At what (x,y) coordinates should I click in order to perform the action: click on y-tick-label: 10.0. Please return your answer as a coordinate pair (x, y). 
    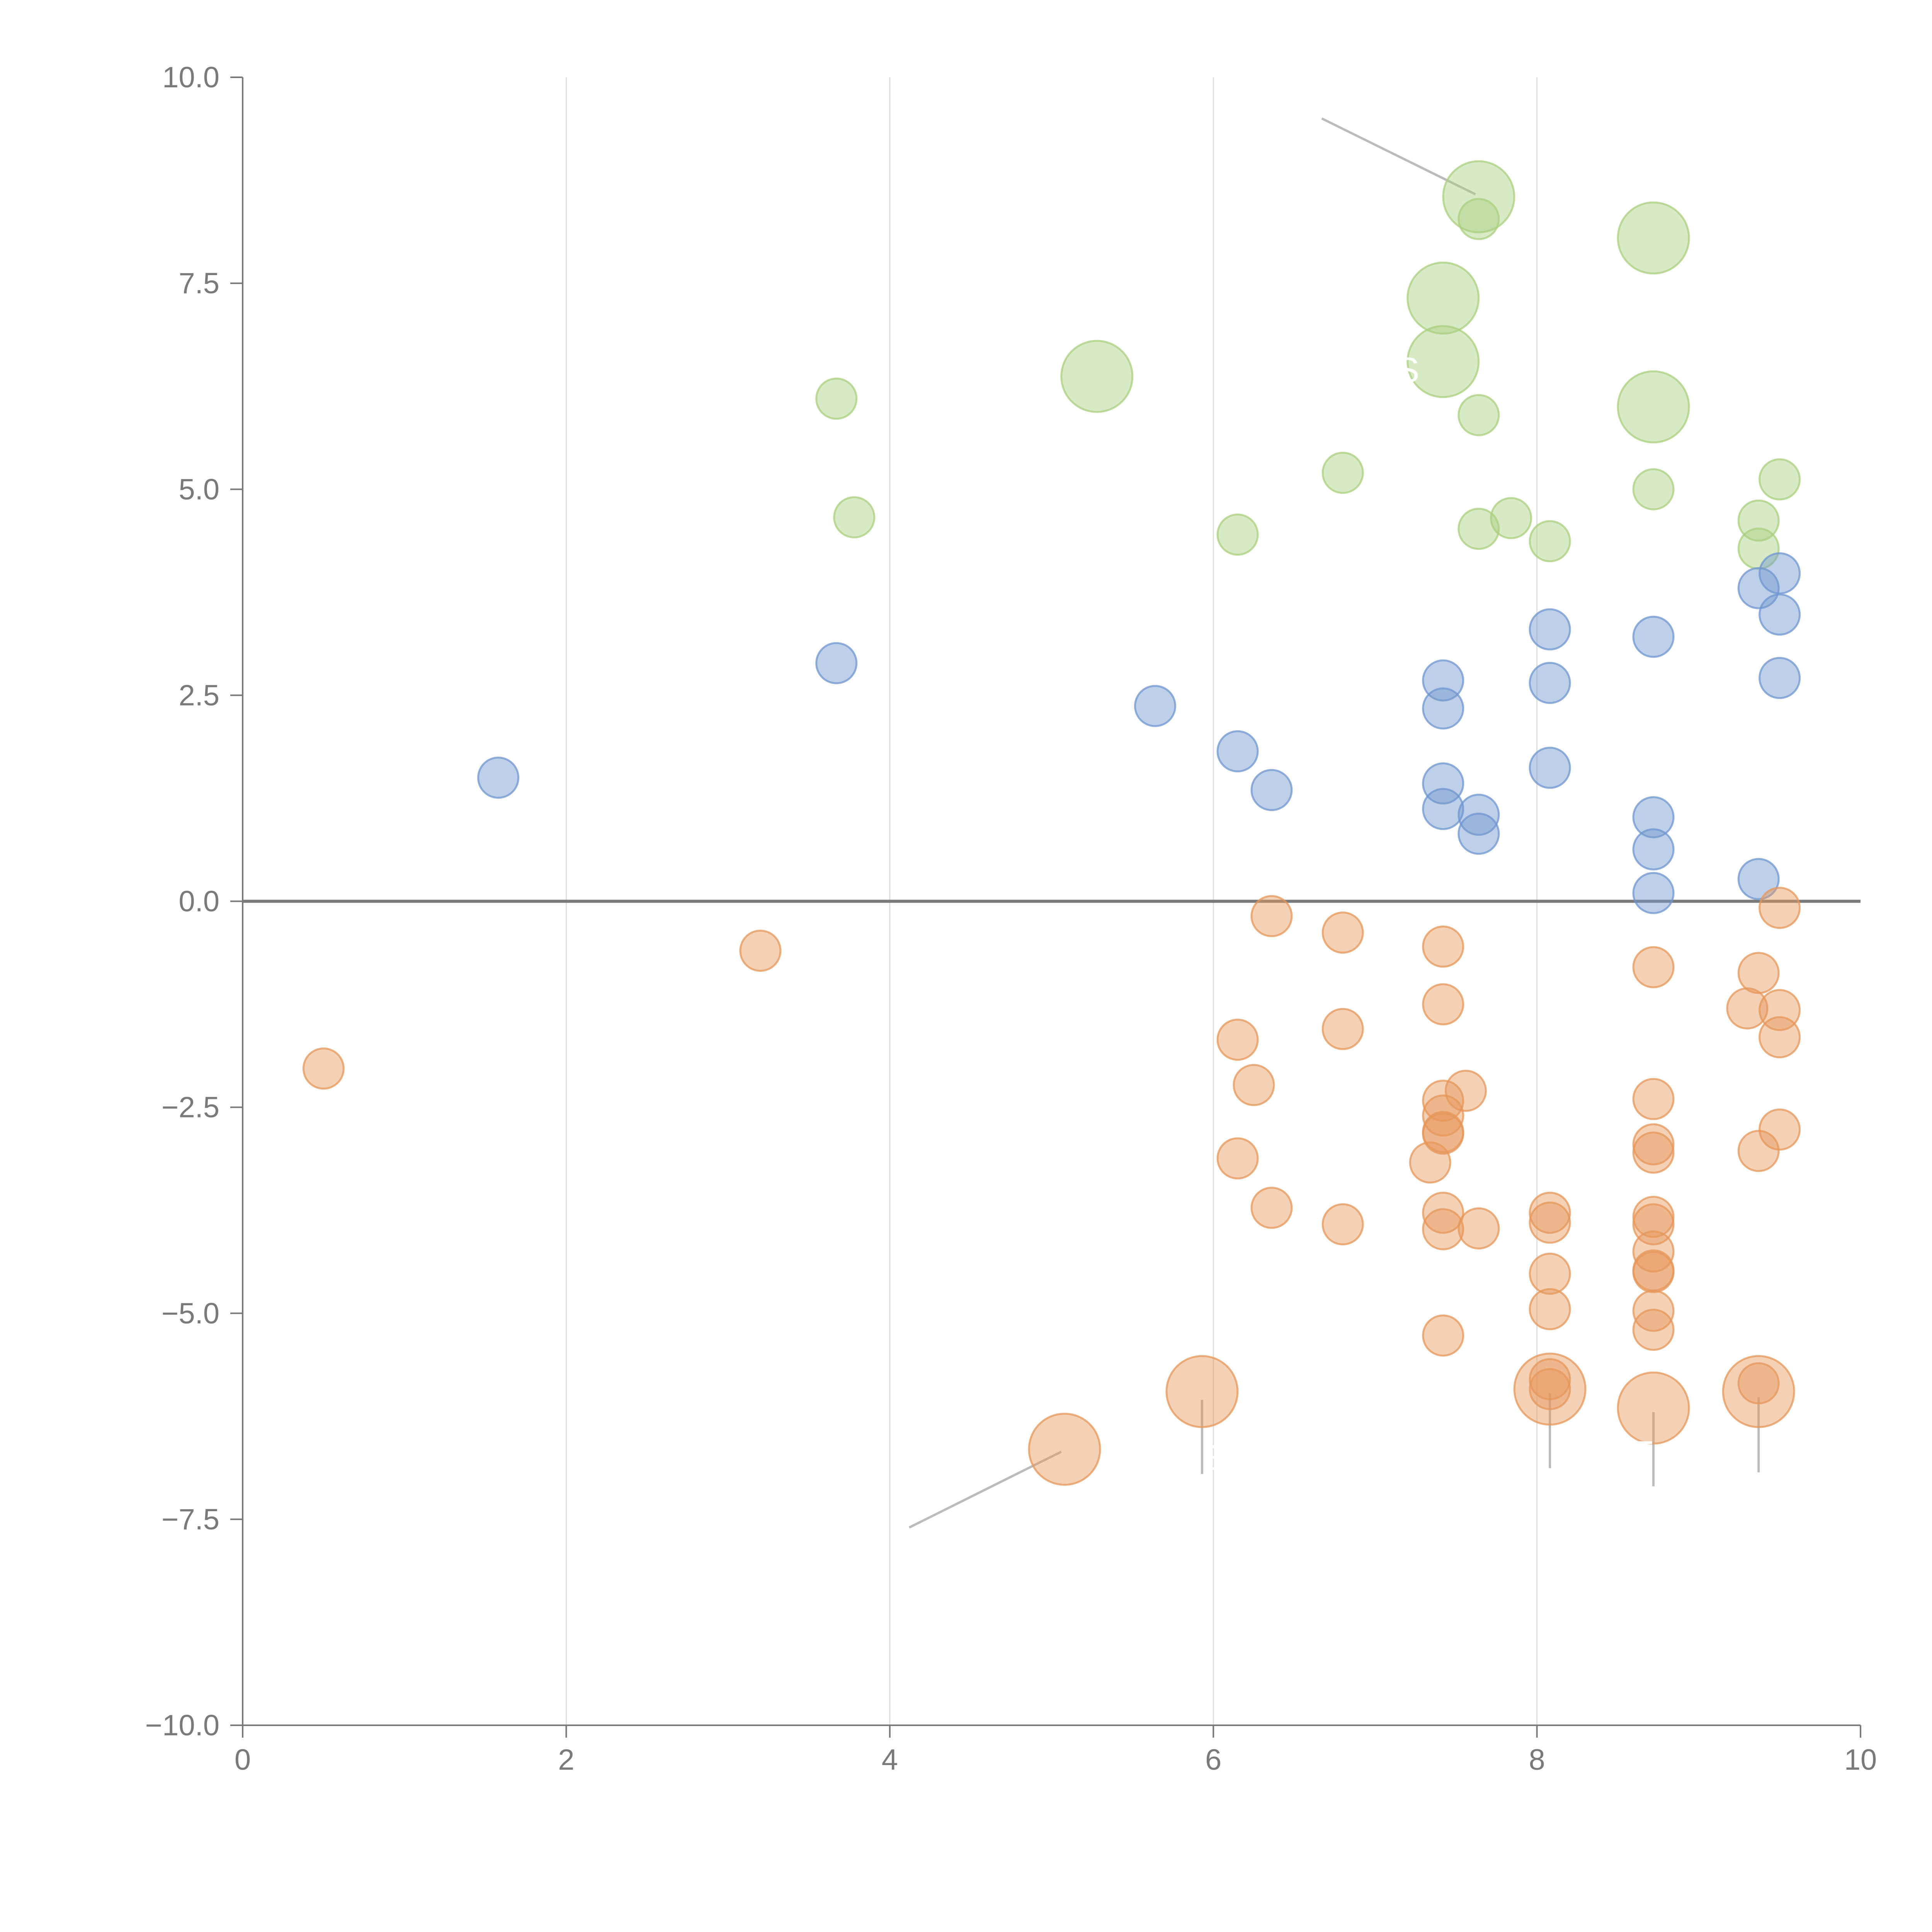
    Looking at the image, I should click on (191, 78).